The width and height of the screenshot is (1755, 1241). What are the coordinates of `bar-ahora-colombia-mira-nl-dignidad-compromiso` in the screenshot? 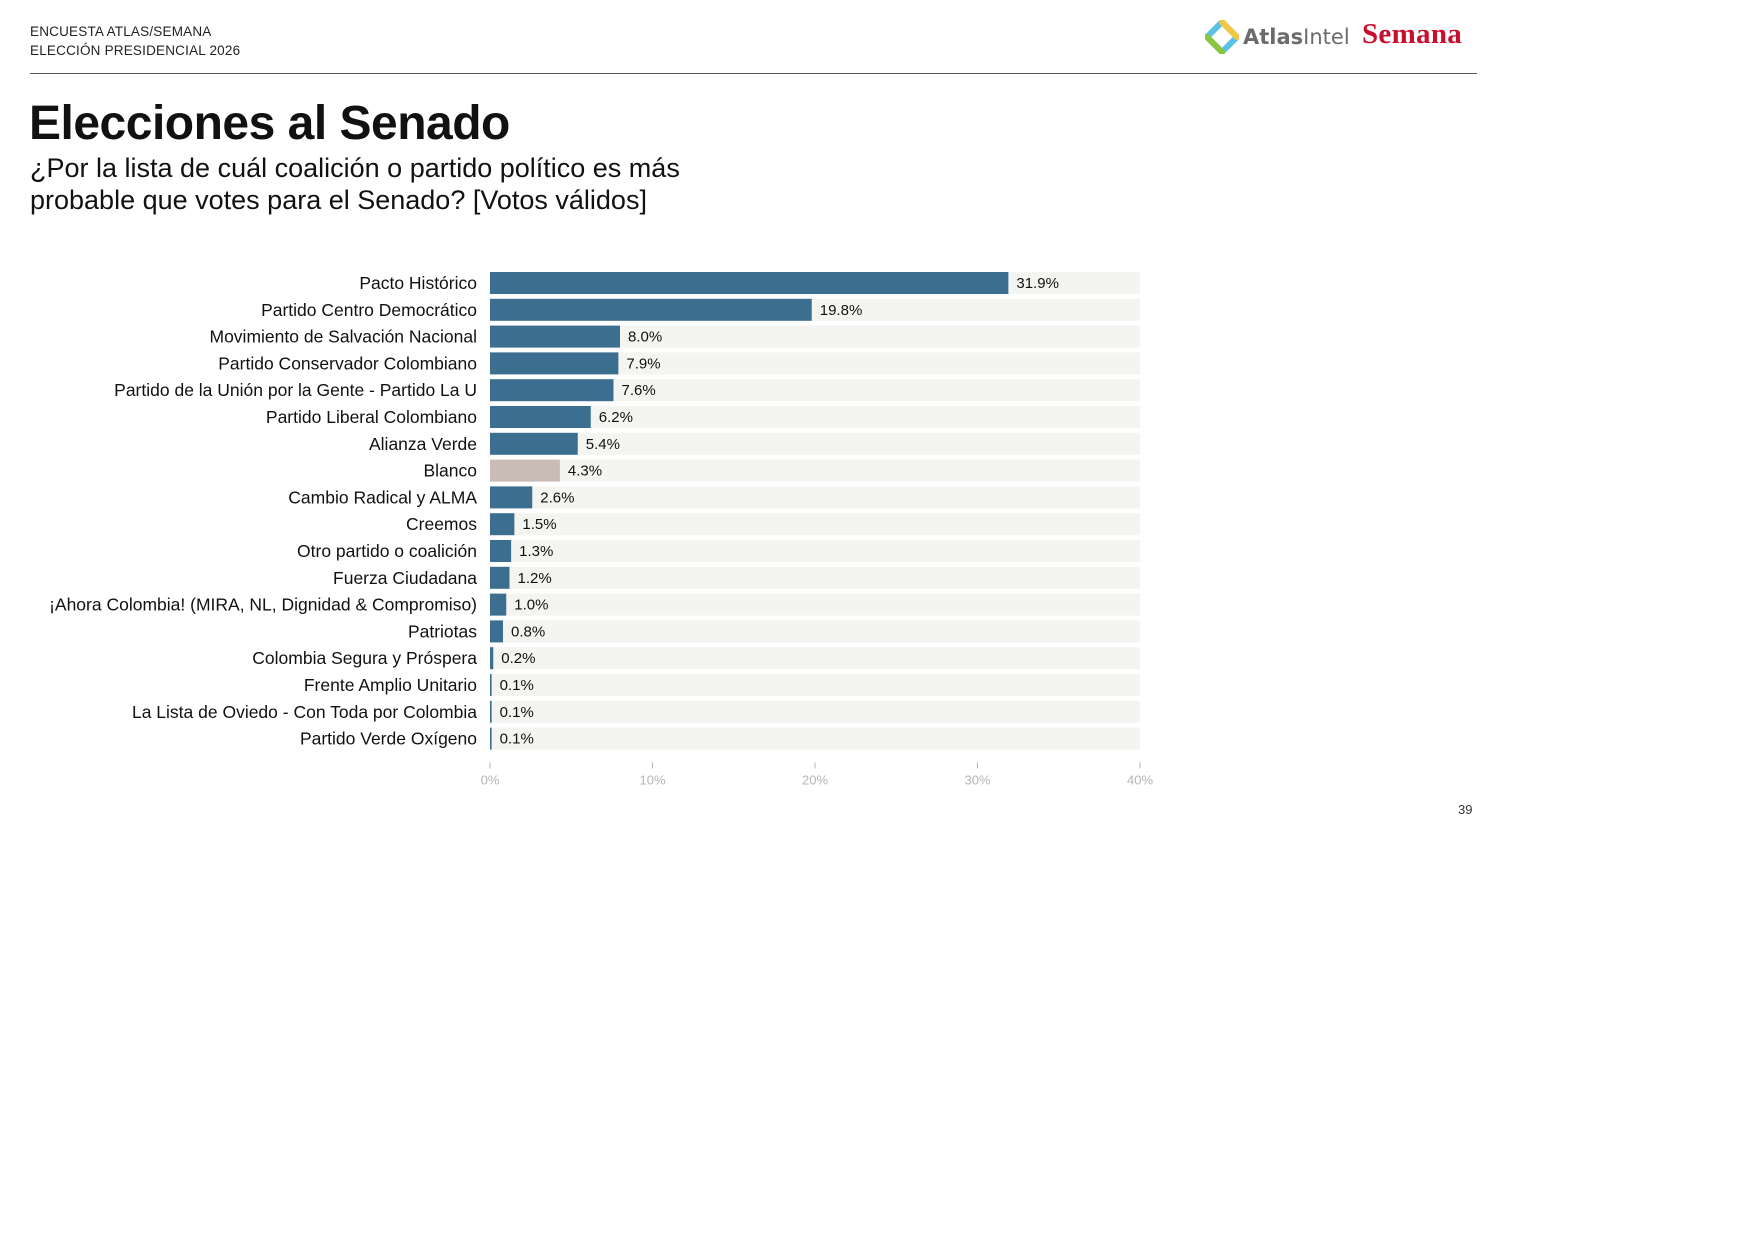 It's located at (498, 604).